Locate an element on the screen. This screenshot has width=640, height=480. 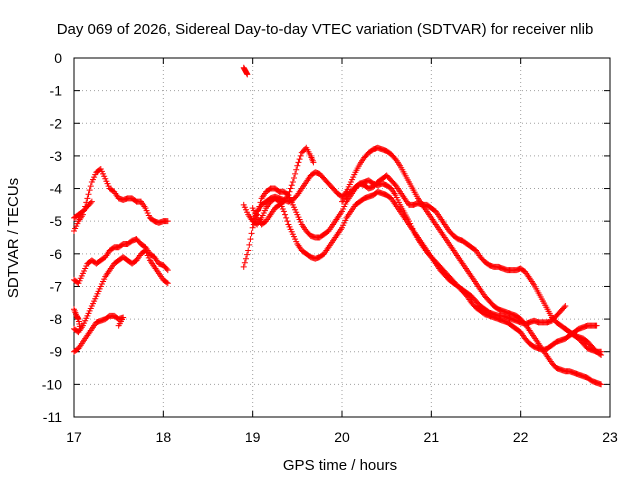
series-track-l is located at coordinates (454, 252).